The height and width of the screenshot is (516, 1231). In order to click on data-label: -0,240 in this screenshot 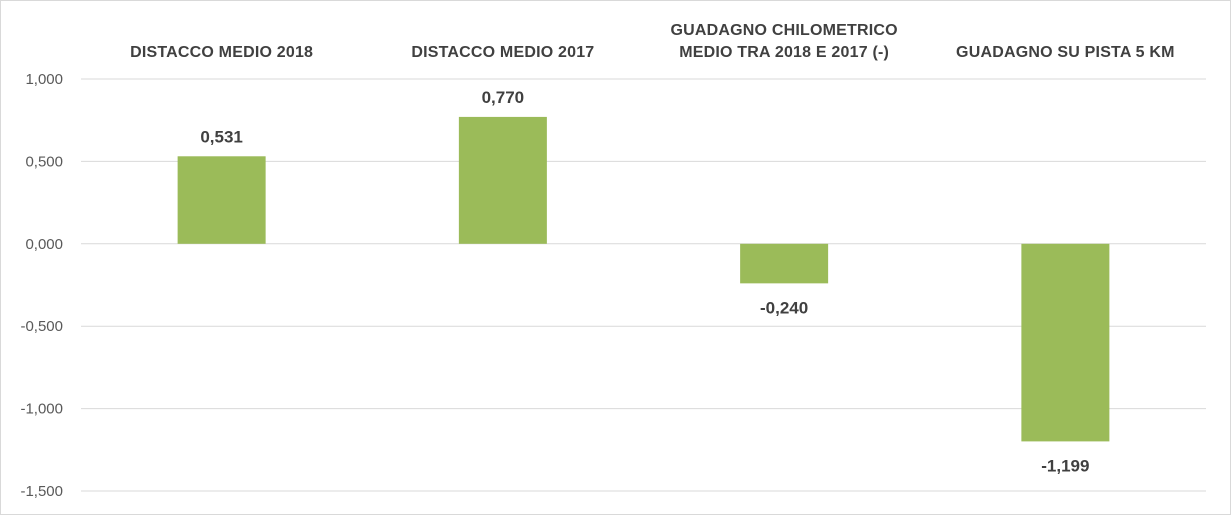, I will do `click(784, 307)`.